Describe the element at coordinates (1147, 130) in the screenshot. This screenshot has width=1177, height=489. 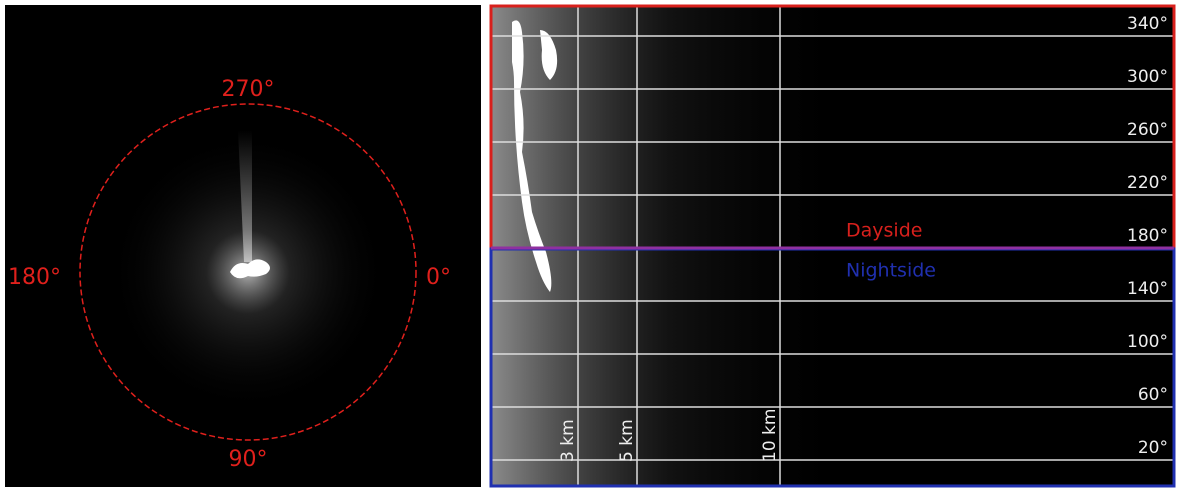
I see `angle-label: 260°` at that location.